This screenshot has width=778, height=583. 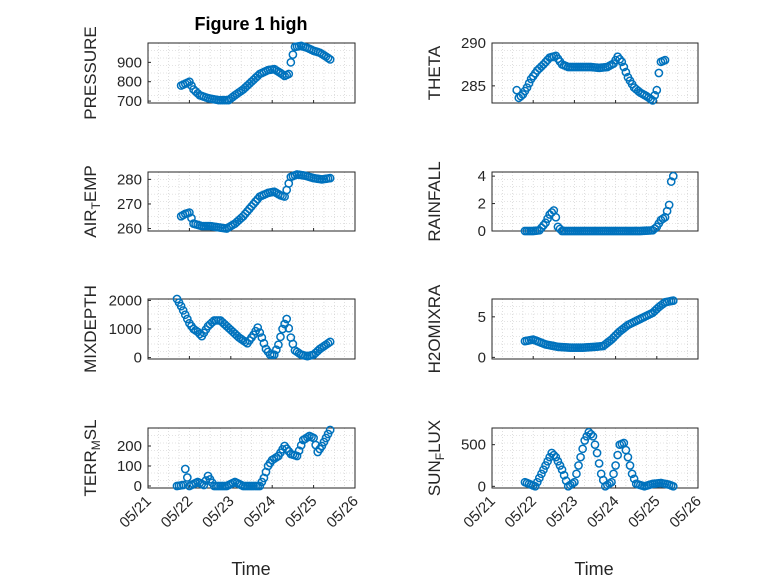 I want to click on panel-4: 0 2 4 RAINFALL, so click(x=562, y=201).